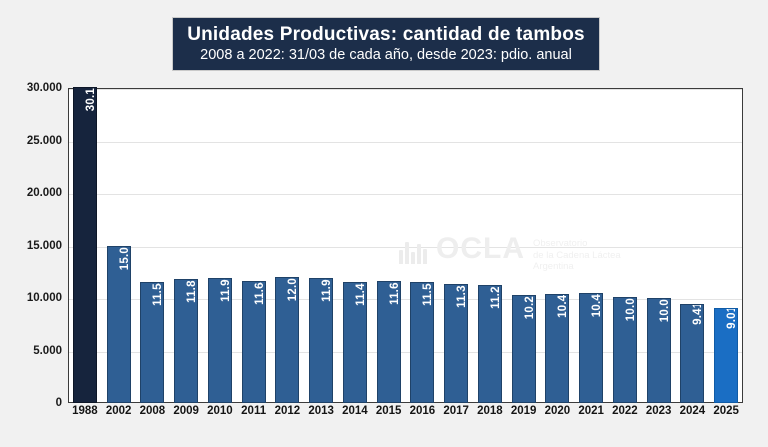  What do you see at coordinates (422, 411) in the screenshot?
I see `x-axis-tick-label: 2016` at bounding box center [422, 411].